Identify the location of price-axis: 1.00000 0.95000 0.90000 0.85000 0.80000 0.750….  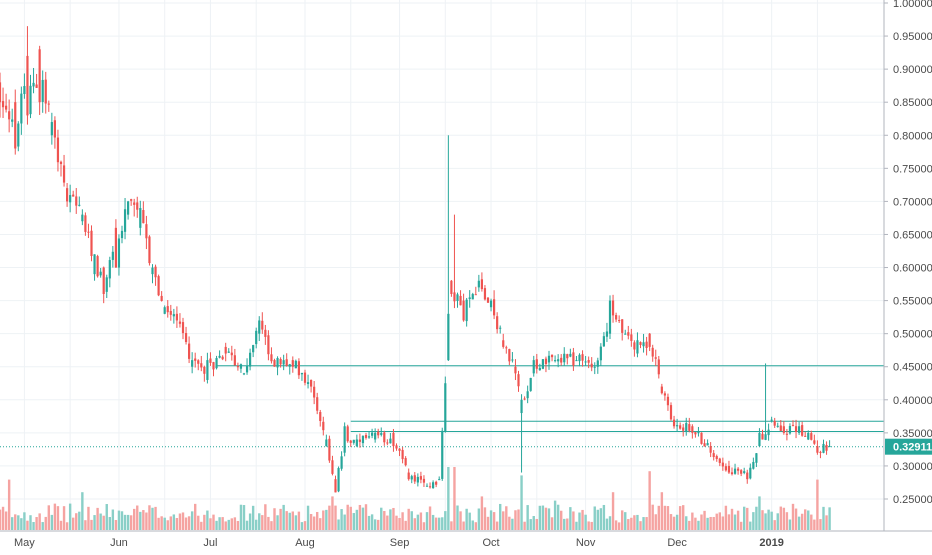
(907, 275).